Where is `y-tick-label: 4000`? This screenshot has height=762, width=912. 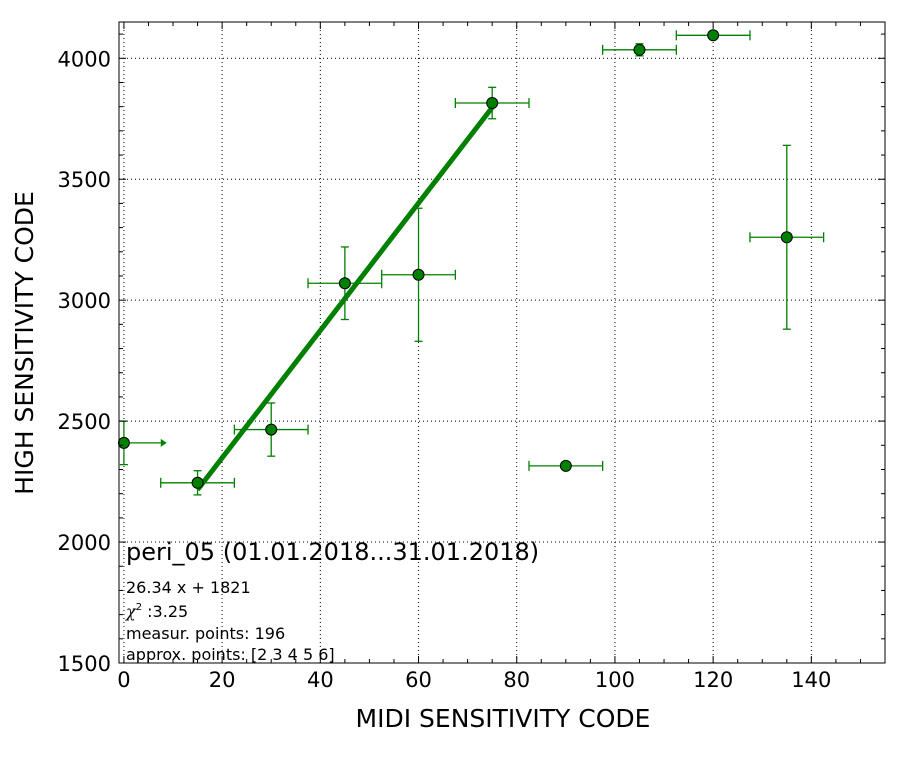 y-tick-label: 4000 is located at coordinates (84, 59).